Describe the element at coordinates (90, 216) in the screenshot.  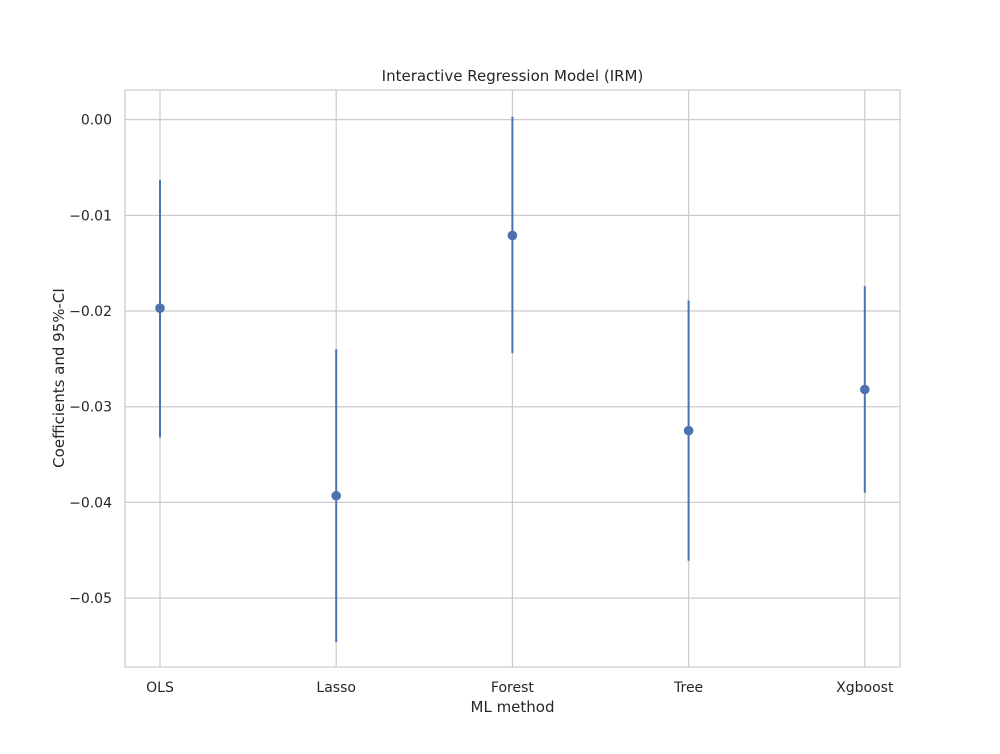
I see `y-tick-label: −0.01` at that location.